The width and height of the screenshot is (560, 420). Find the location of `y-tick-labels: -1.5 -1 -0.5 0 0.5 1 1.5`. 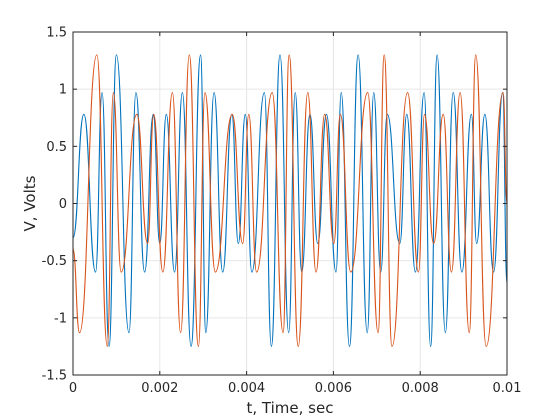

y-tick-labels: -1.5 -1 -0.5 0 0.5 1 1.5 is located at coordinates (54, 205).